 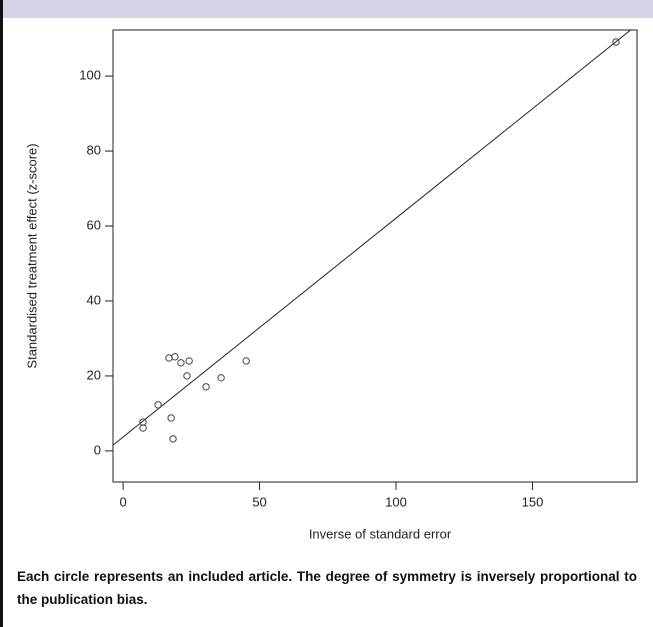 What do you see at coordinates (259, 501) in the screenshot?
I see `x-tick-label: 50` at bounding box center [259, 501].